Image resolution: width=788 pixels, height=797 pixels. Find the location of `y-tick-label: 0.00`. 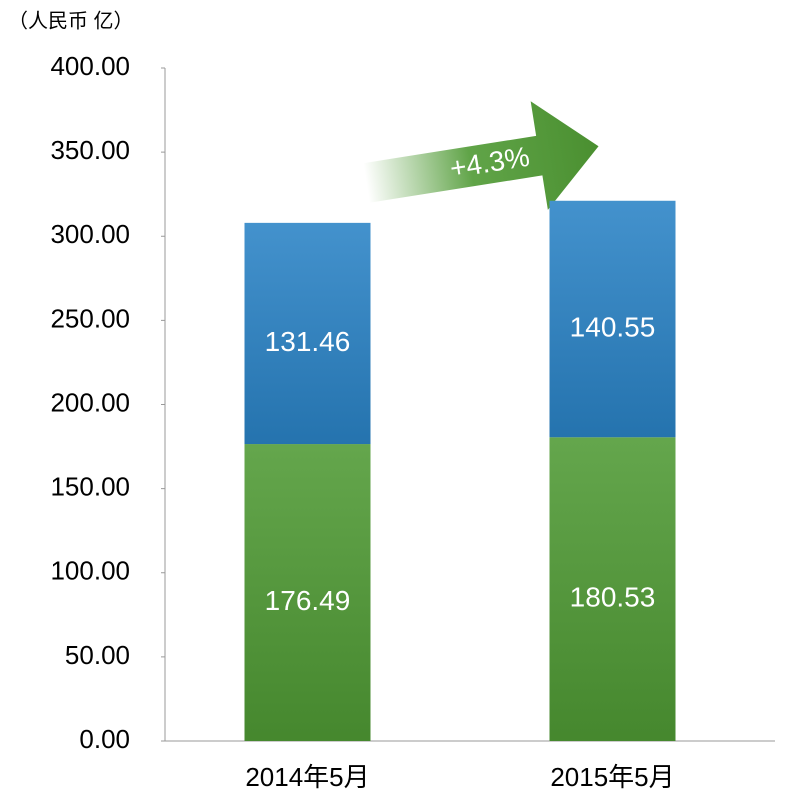

y-tick-label: 0.00 is located at coordinates (104, 739).